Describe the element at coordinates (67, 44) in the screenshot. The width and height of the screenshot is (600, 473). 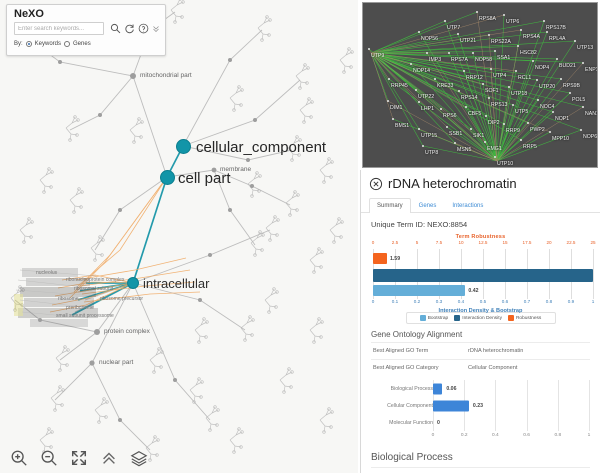
I see `radio-genes` at that location.